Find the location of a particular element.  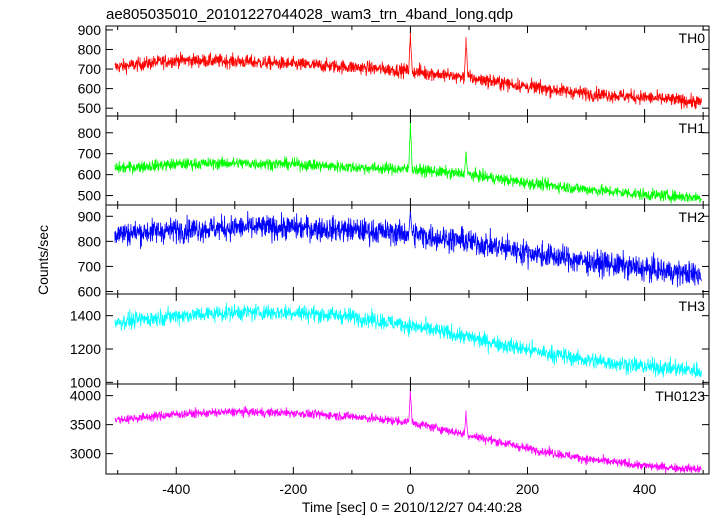

series-line-th2 is located at coordinates (408, 249).